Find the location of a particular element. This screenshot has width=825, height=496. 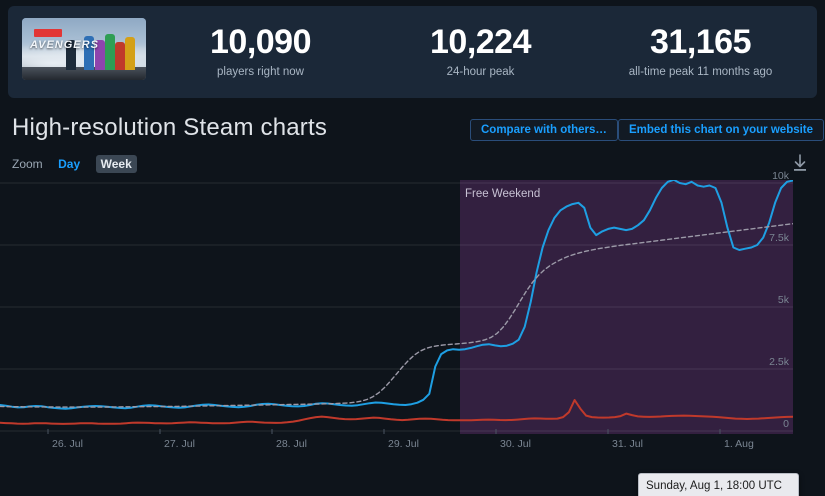

x-tick-27-jul: 27. Jul is located at coordinates (179, 444).